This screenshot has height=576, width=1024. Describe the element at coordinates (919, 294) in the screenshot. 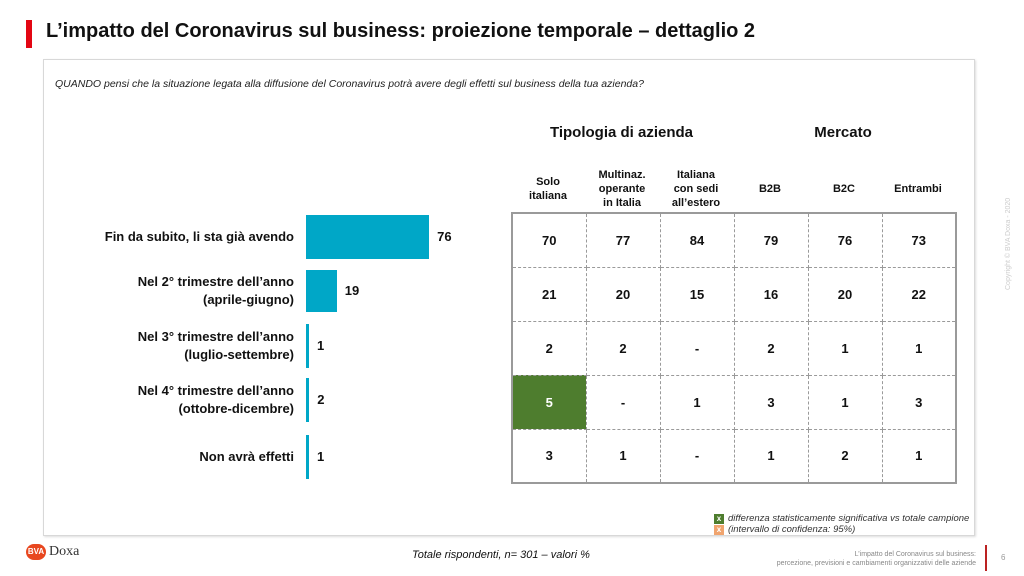

I see `table-cell: 22` at that location.